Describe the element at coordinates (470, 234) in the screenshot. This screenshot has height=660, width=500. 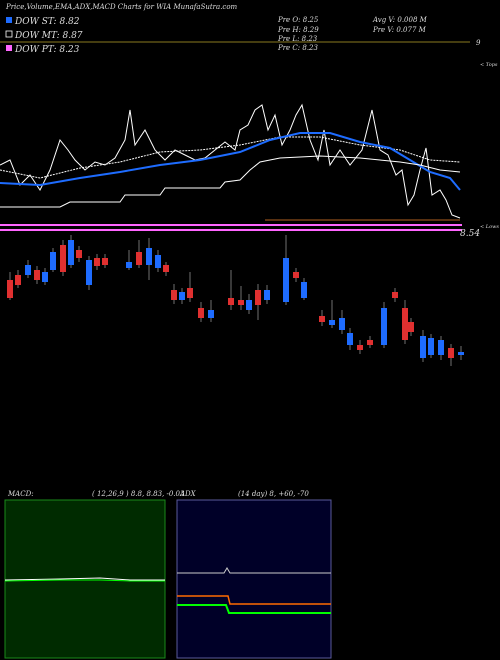
I see `last-price-label: 8.54` at that location.